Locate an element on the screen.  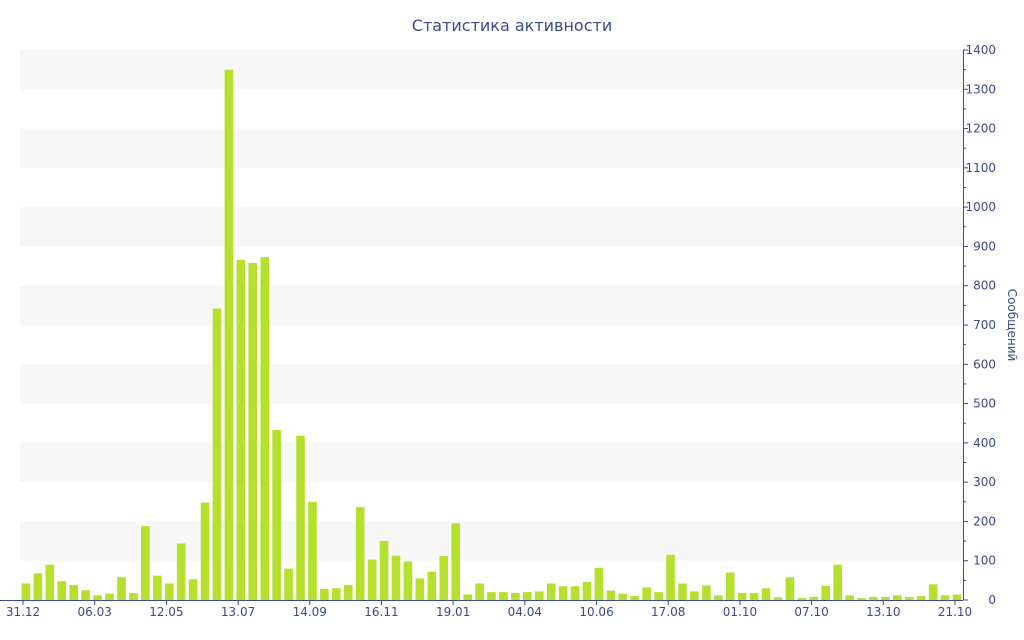
y-tick-label: 200 is located at coordinates (984, 521).